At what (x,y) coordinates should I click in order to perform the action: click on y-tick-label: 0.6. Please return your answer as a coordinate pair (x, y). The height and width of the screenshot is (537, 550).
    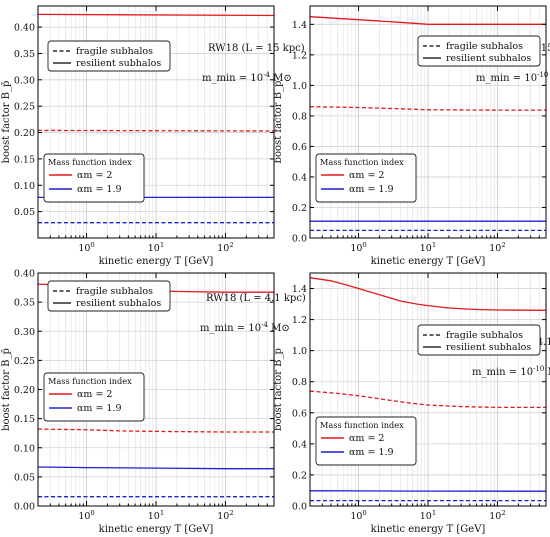
    Looking at the image, I should click on (299, 413).